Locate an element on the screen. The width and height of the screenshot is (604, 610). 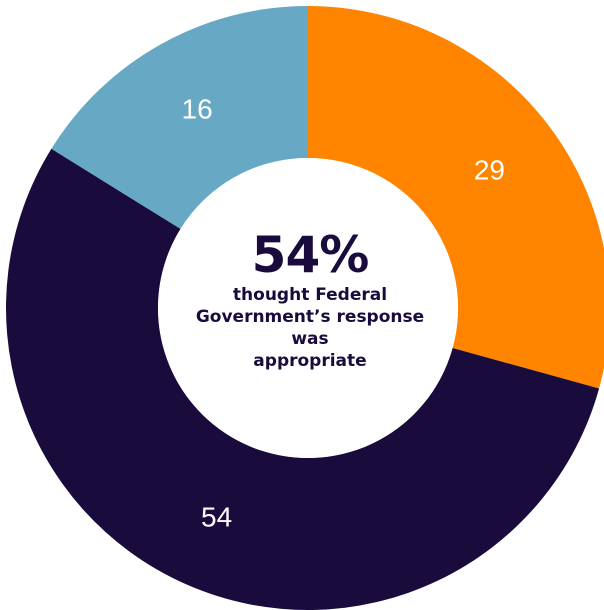
center-text-line-1: thought Federal is located at coordinates (310, 295).